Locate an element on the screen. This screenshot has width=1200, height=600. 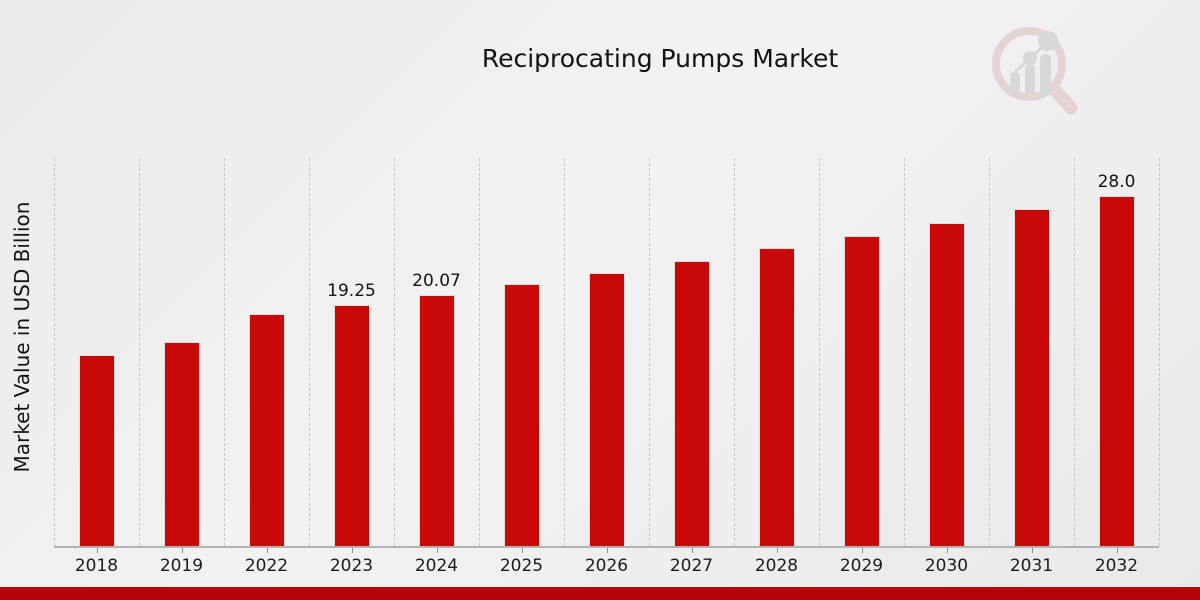
bar-2023 is located at coordinates (351, 425).